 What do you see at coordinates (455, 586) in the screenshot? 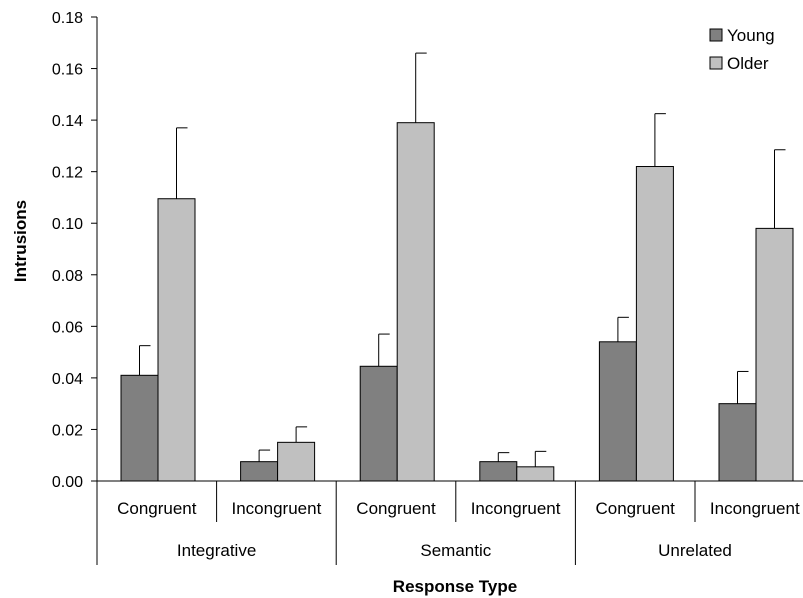
I see `x-axis-title: Response Type` at bounding box center [455, 586].